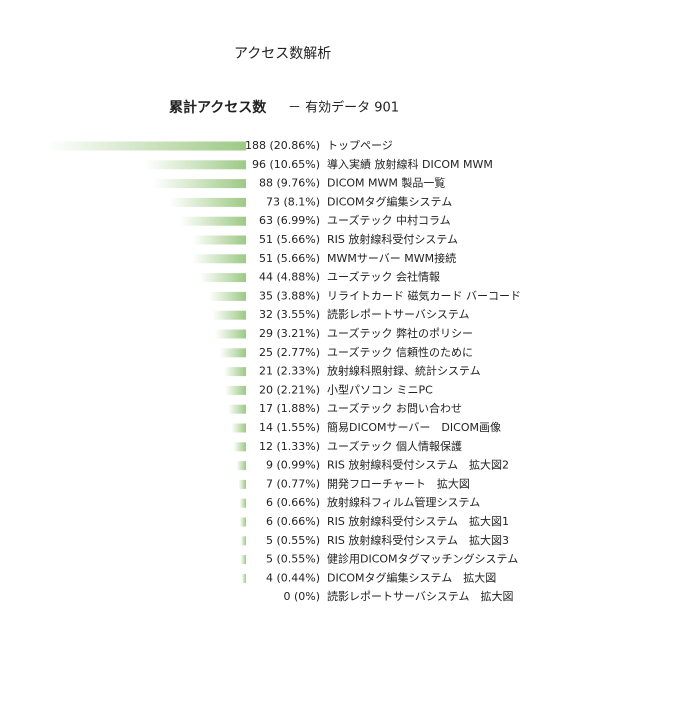 The height and width of the screenshot is (708, 673). I want to click on value-label: 73 (8.1%), so click(293, 201).